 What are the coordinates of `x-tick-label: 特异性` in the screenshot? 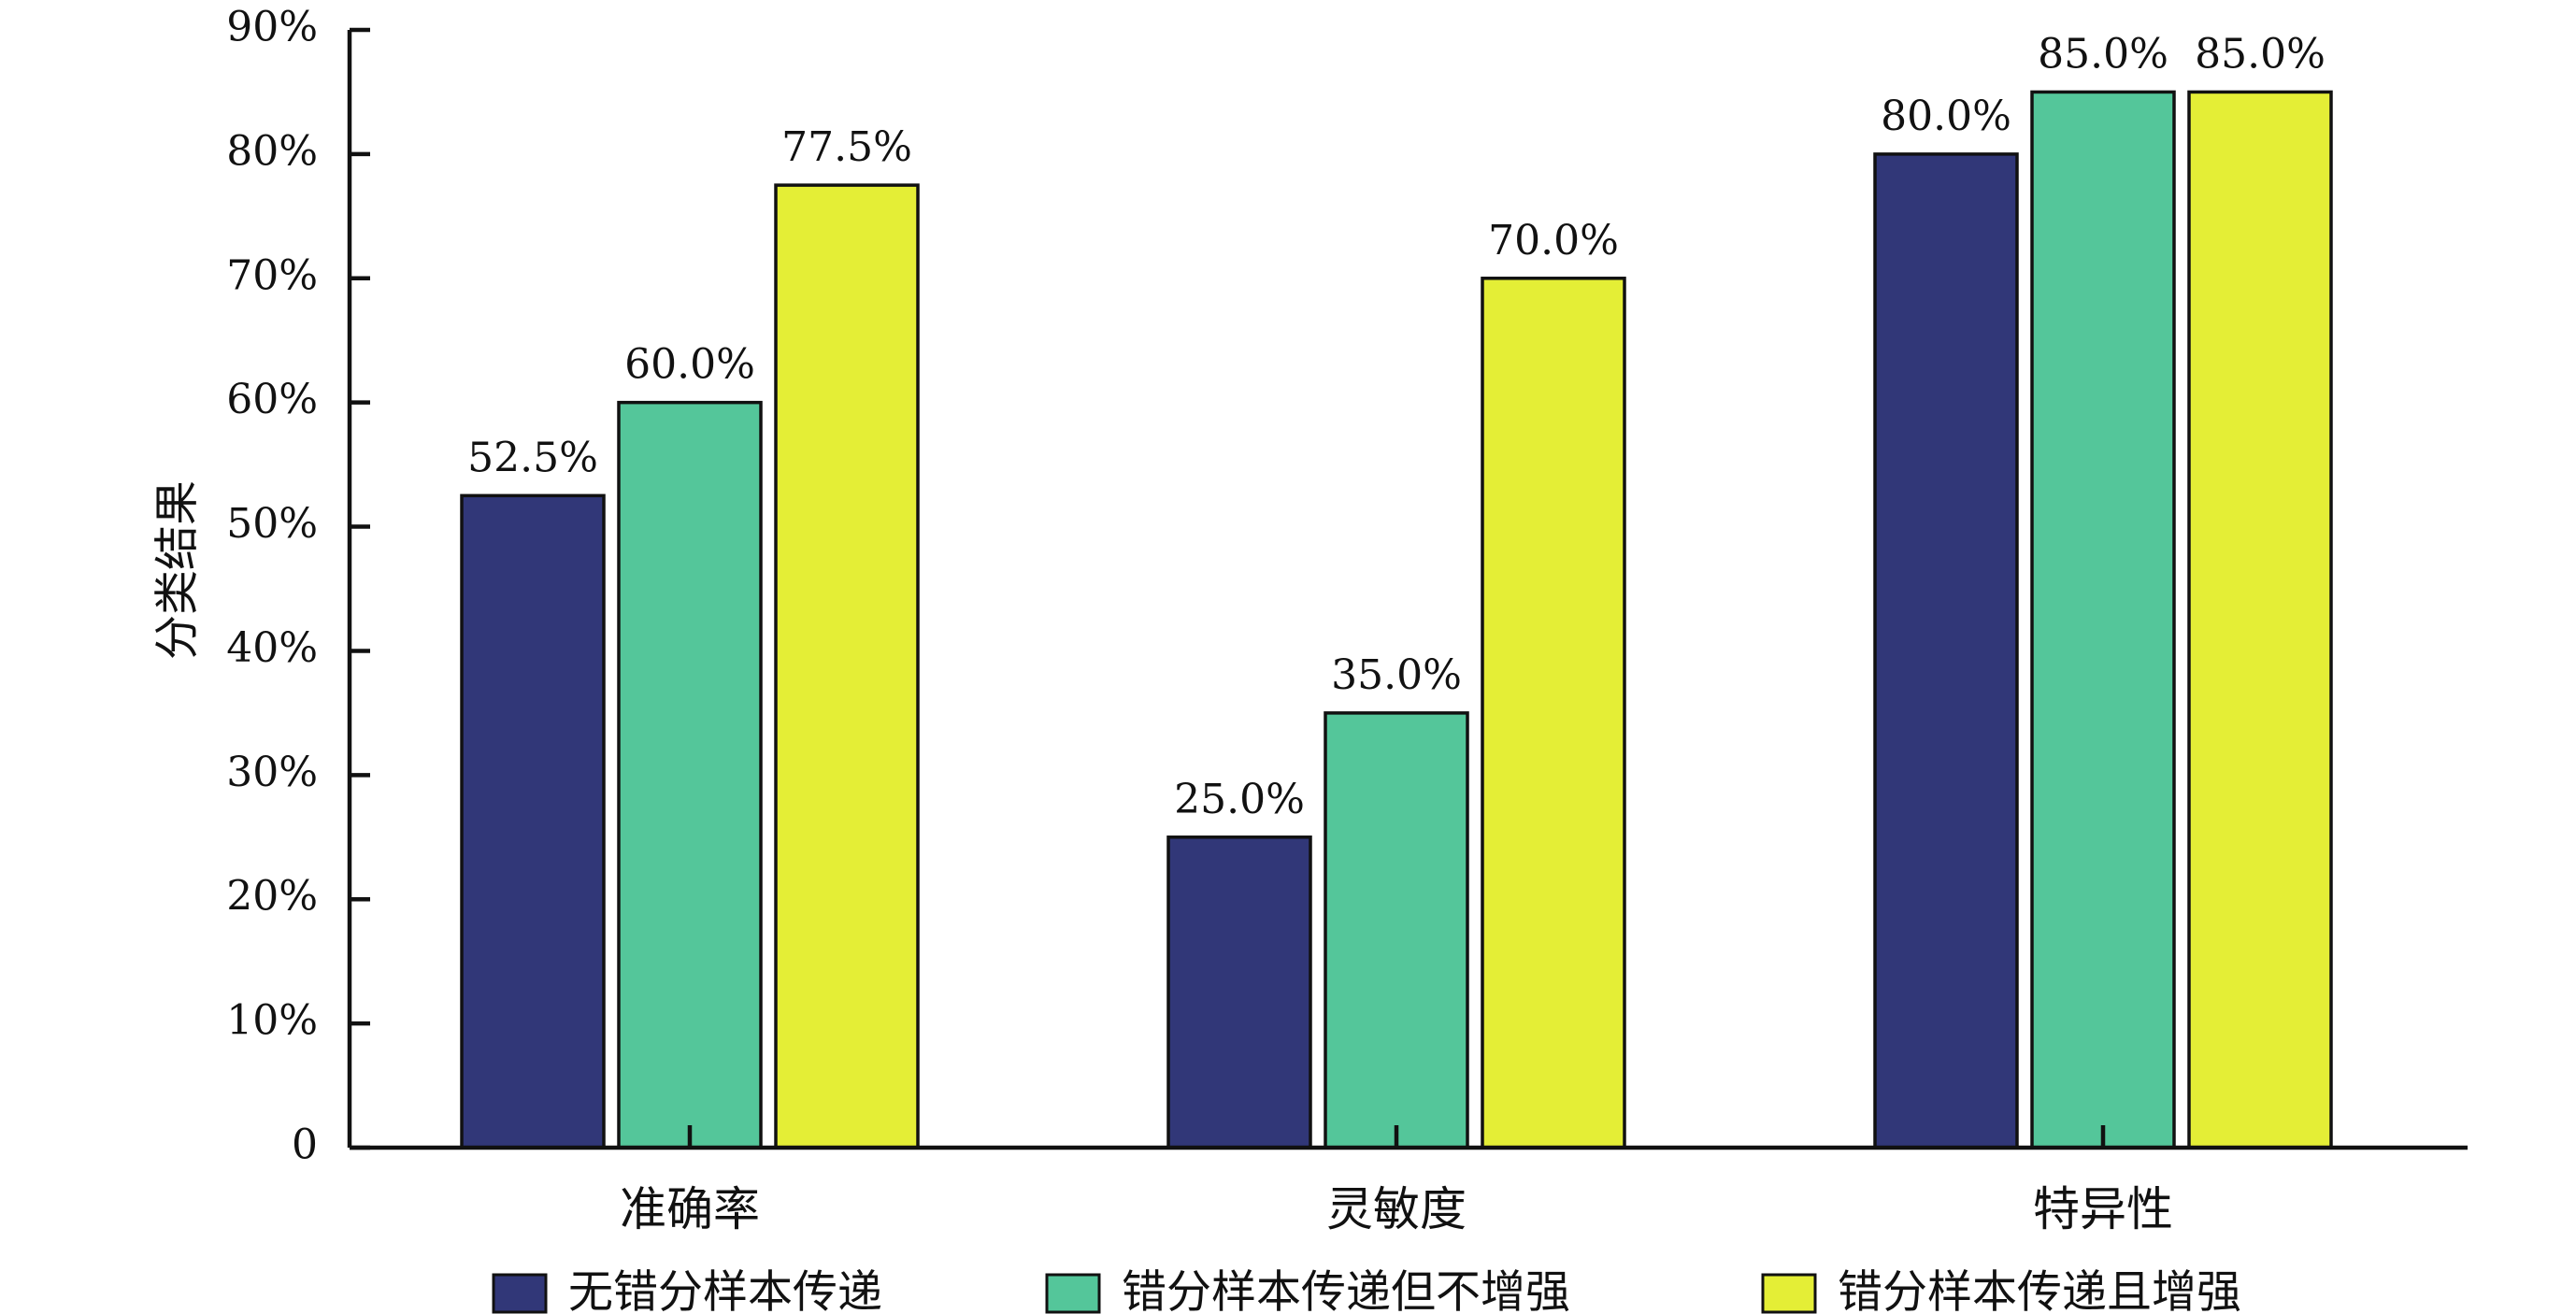 It's located at (2103, 1209).